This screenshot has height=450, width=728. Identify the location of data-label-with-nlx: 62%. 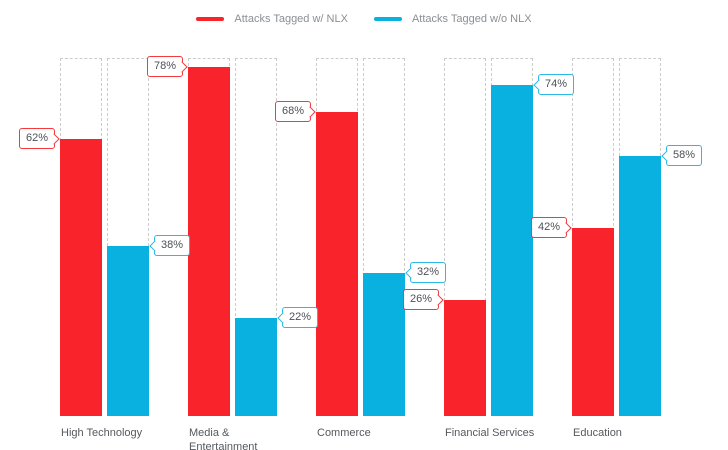
(39, 138).